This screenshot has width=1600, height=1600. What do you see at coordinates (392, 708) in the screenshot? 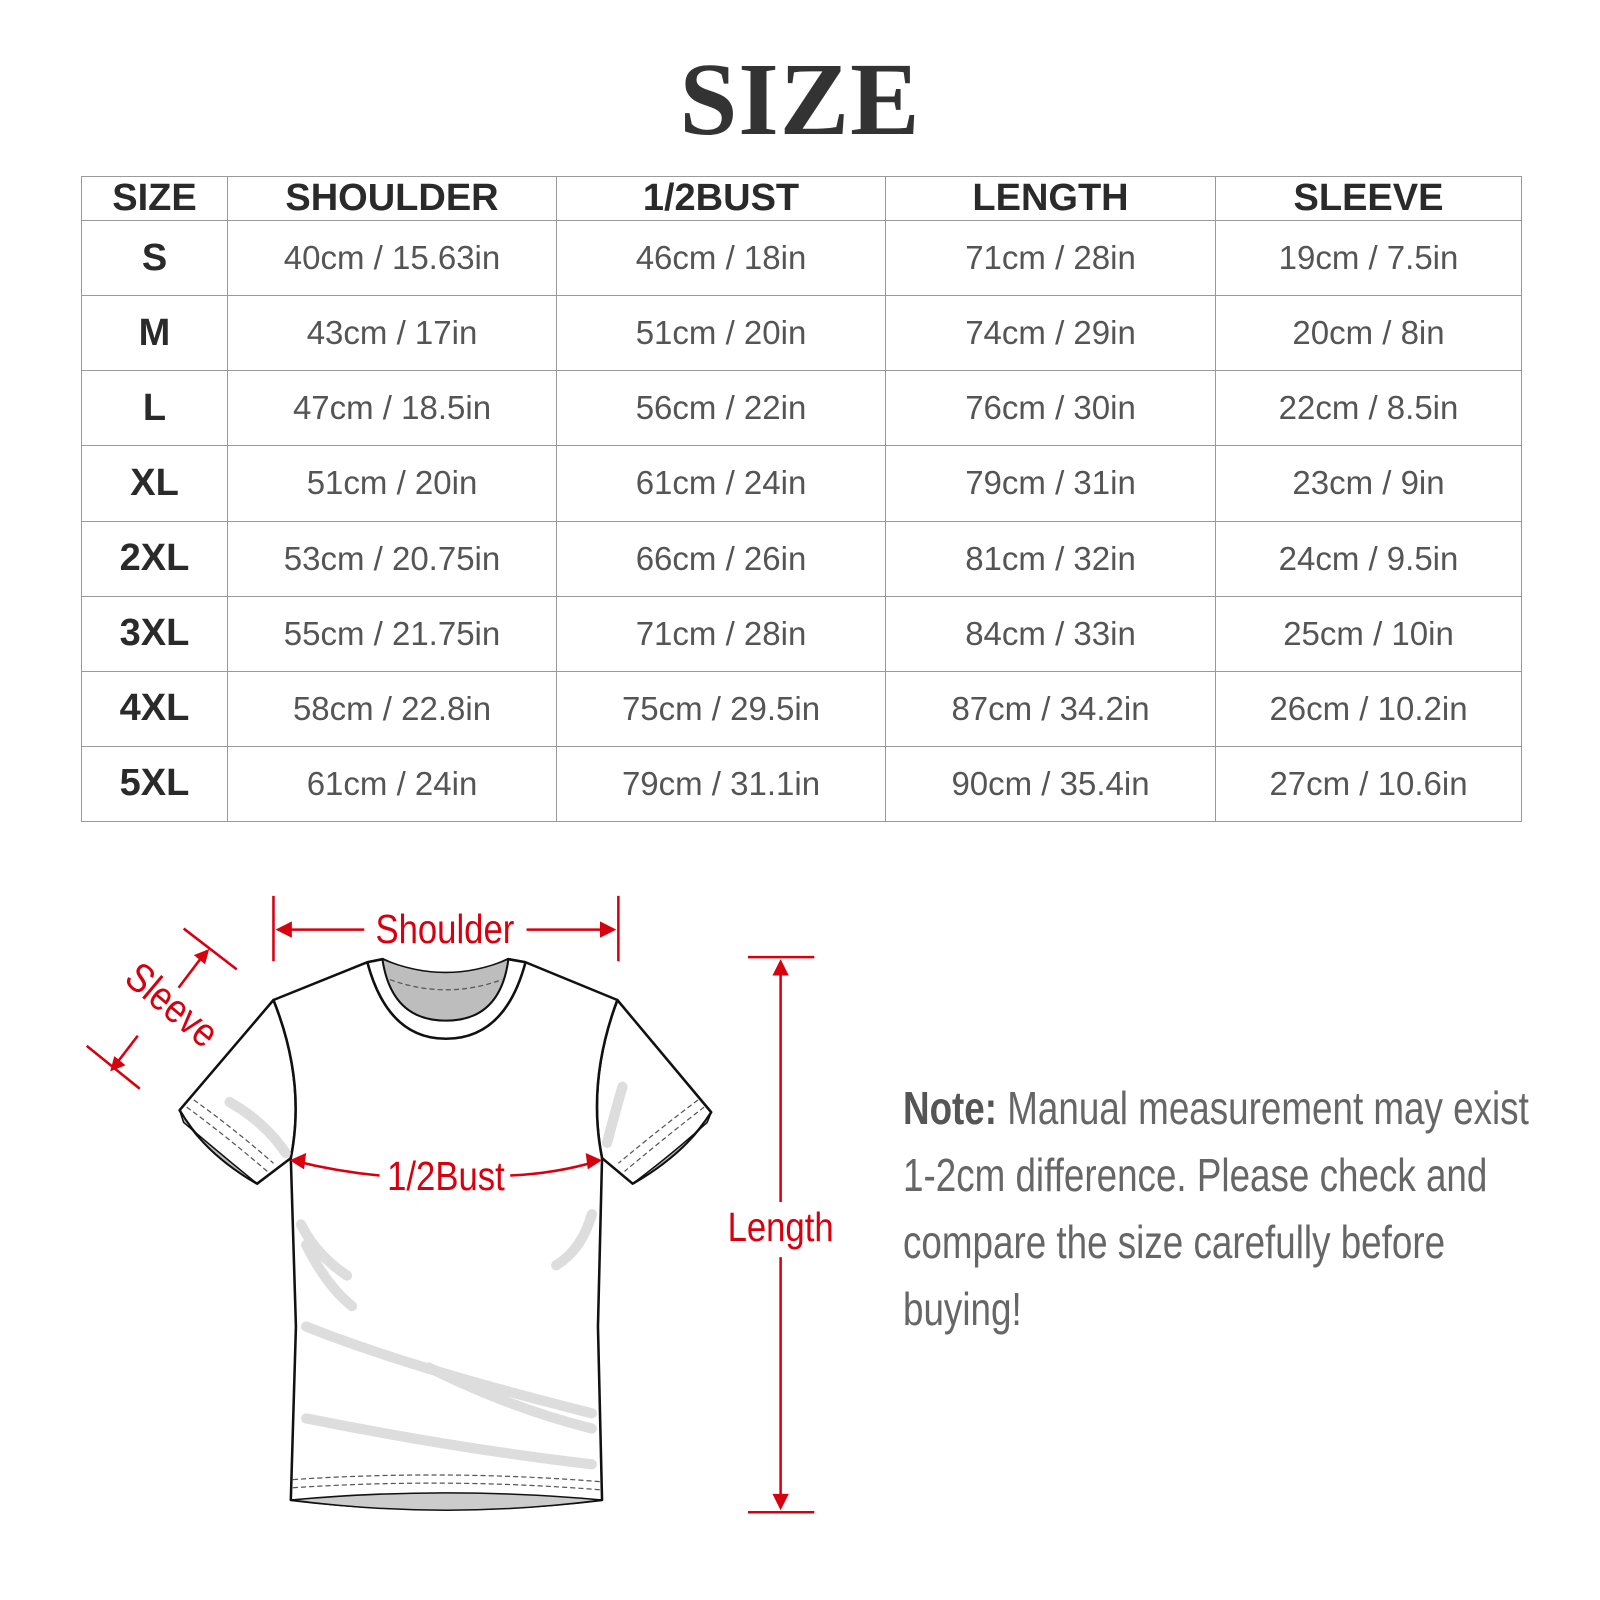
I see `measurement-cell: 58cm / 22.8in` at bounding box center [392, 708].